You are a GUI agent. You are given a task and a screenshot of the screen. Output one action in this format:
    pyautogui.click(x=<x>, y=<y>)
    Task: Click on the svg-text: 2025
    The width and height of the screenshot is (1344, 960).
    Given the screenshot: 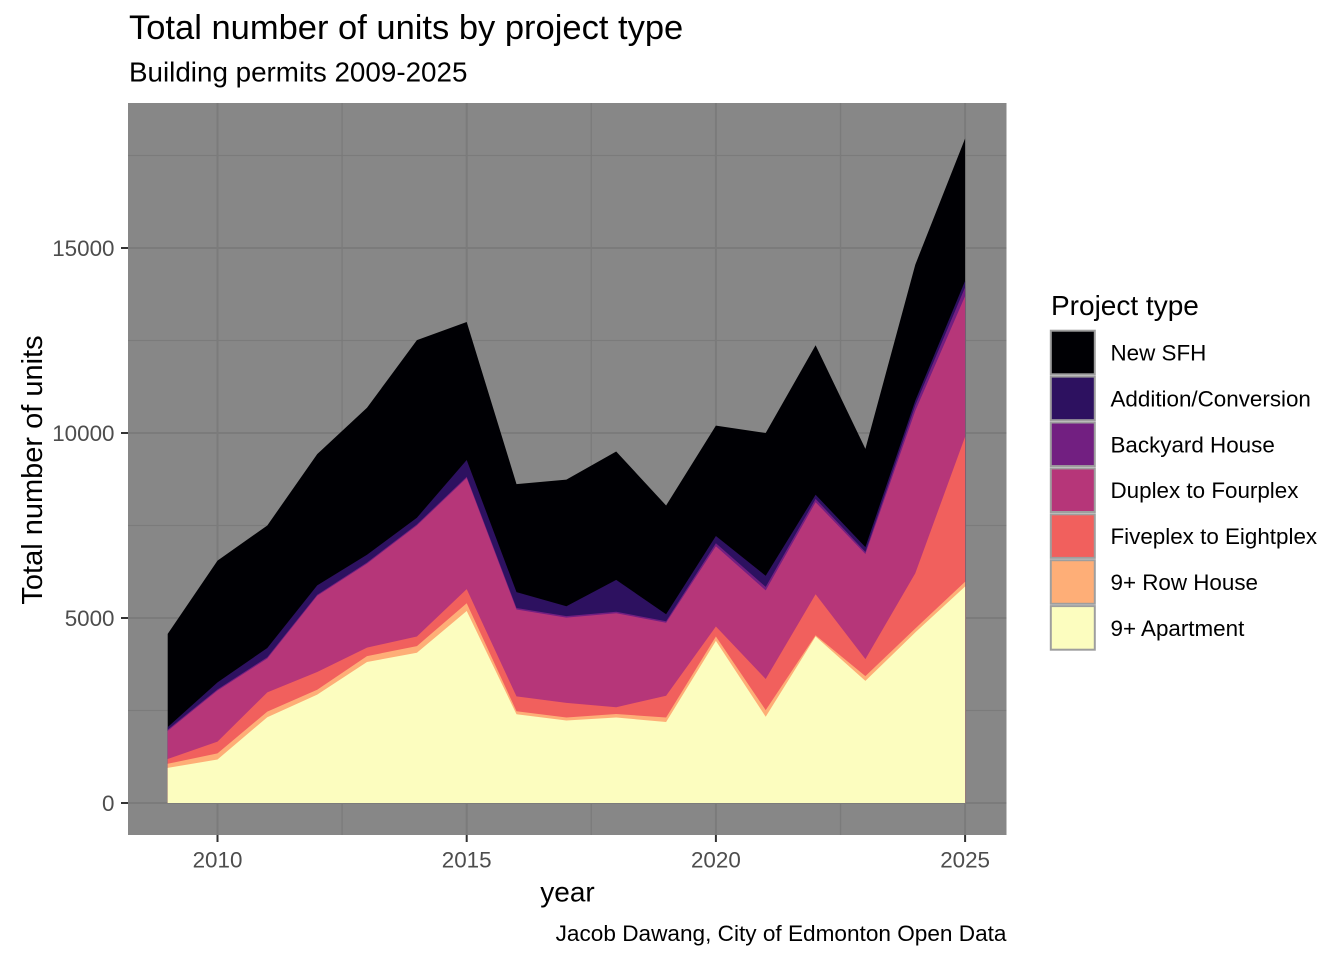 What is the action you would take?
    pyautogui.click(x=965, y=860)
    